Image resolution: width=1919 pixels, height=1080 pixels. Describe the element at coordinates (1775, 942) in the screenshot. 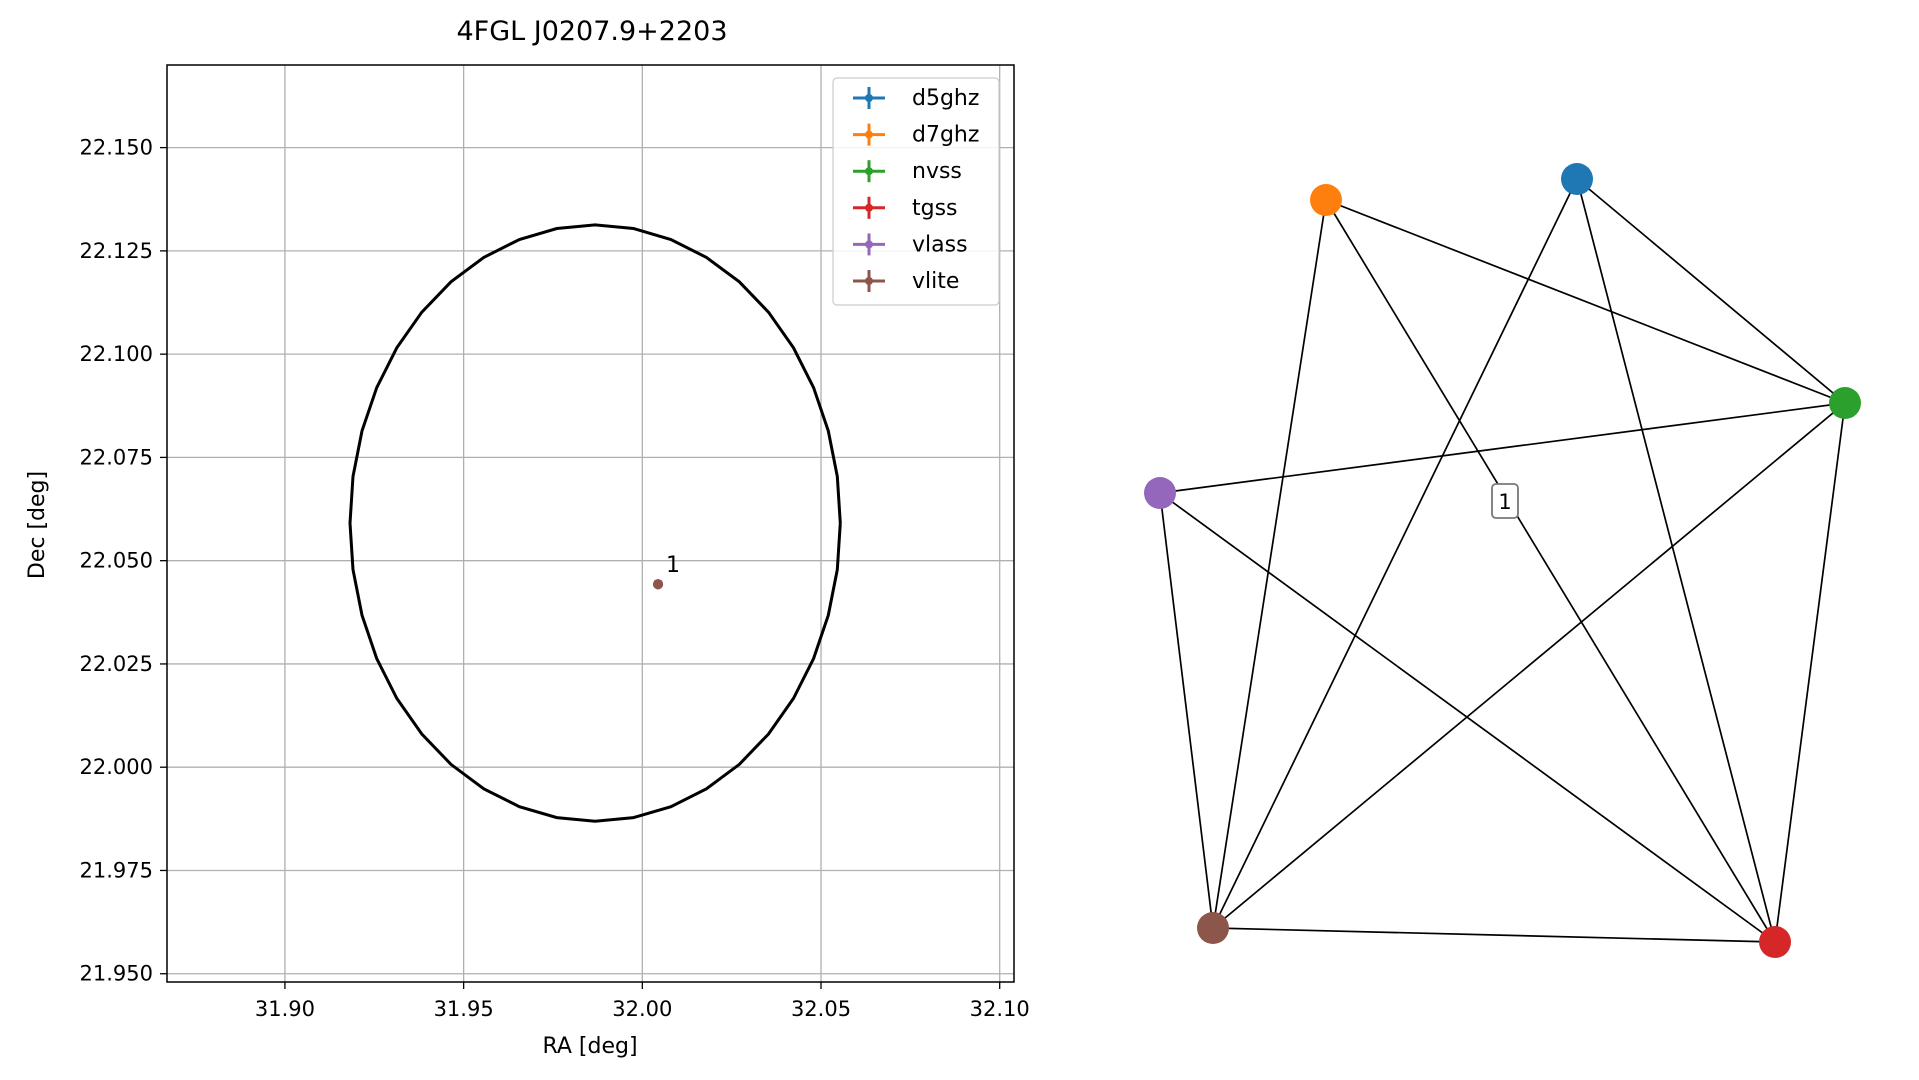

I see `node-tgss` at that location.